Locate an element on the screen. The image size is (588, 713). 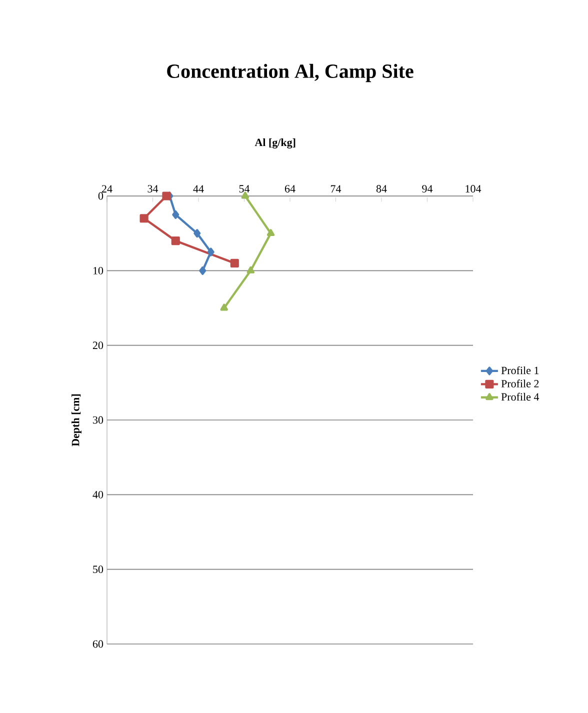
x-tick-label: 84 is located at coordinates (381, 188).